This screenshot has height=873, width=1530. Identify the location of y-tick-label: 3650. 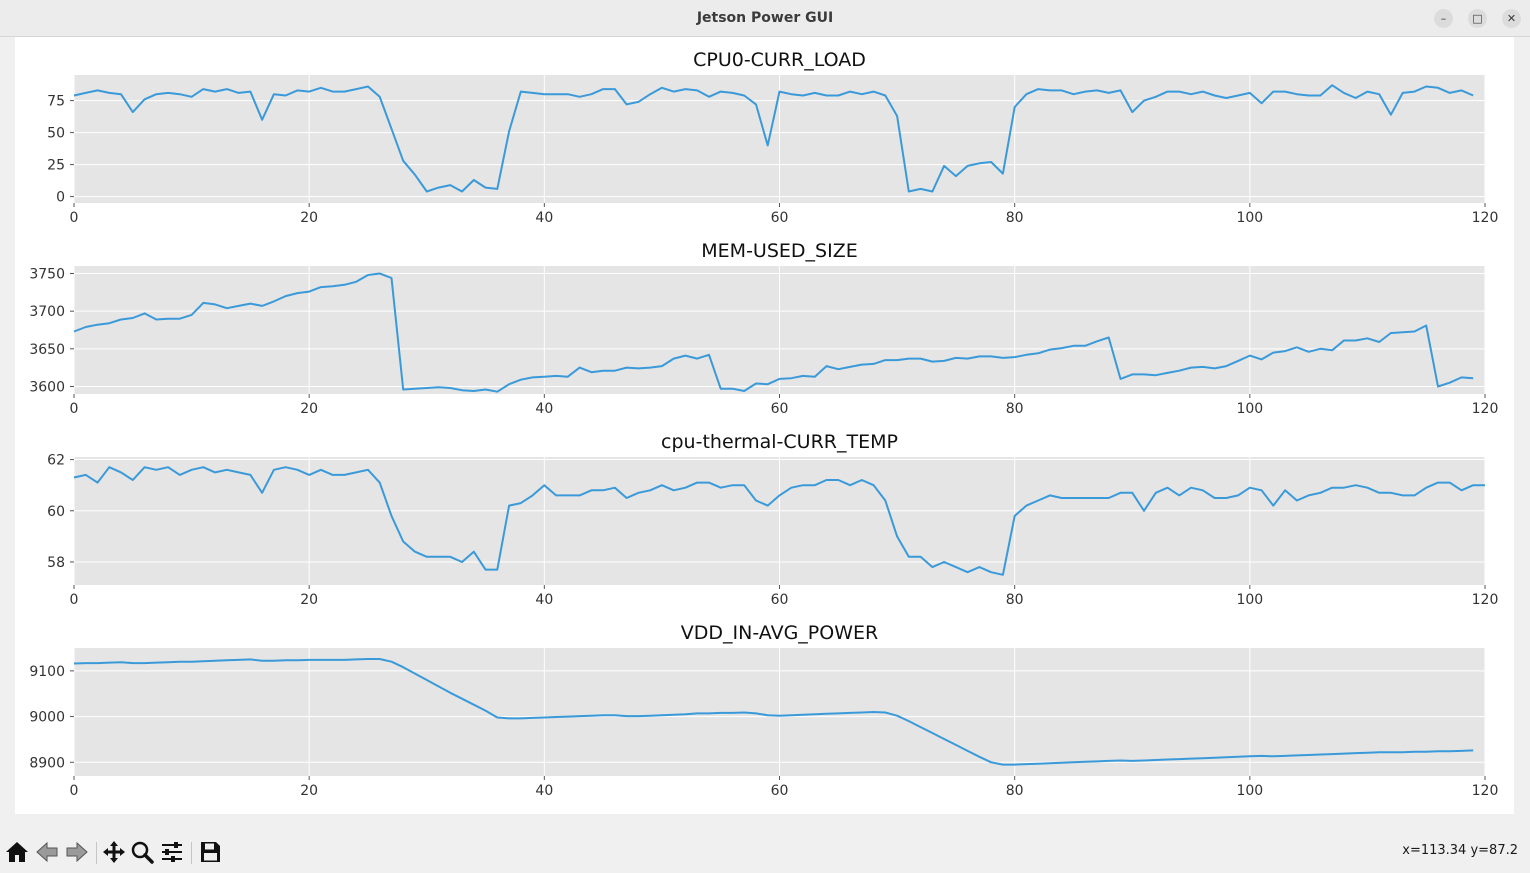
(47, 350).